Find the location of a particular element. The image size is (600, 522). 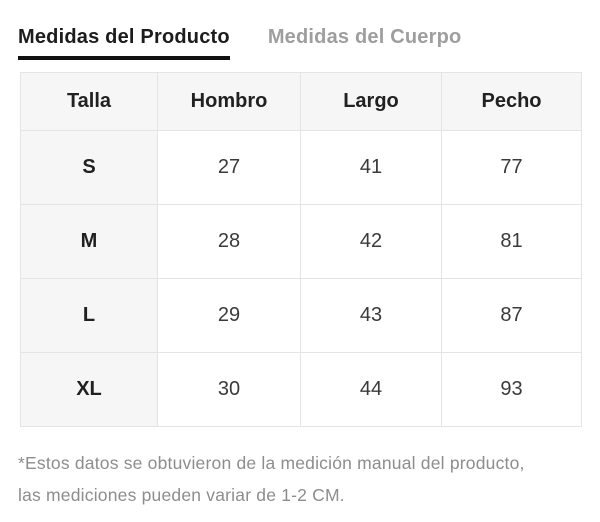

size-chart-tabbar: Medidas del Producto Medidas del Cuerpo is located at coordinates (300, 30).